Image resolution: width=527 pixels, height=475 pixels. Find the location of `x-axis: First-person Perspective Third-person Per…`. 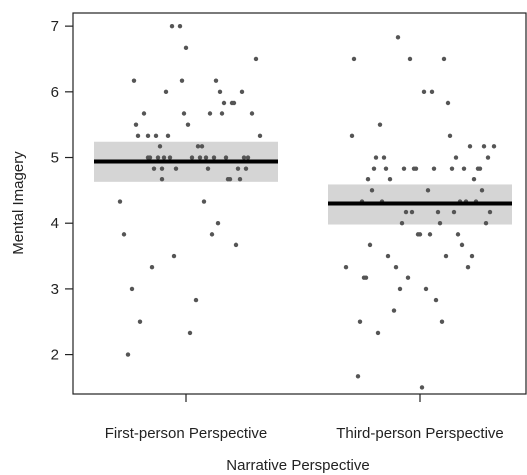

x-axis: First-person Perspective Third-person Per… is located at coordinates (304, 418).